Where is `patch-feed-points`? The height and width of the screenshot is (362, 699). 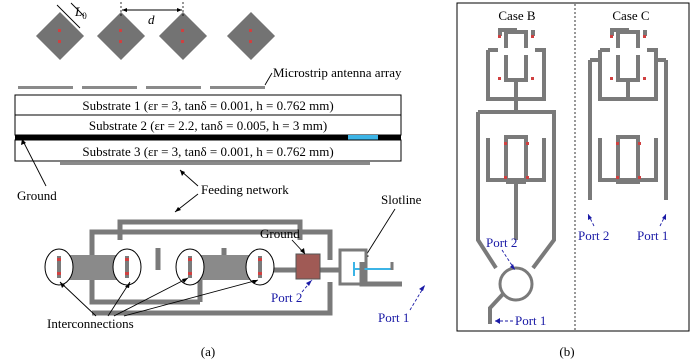 patch-feed-points is located at coordinates (155, 36).